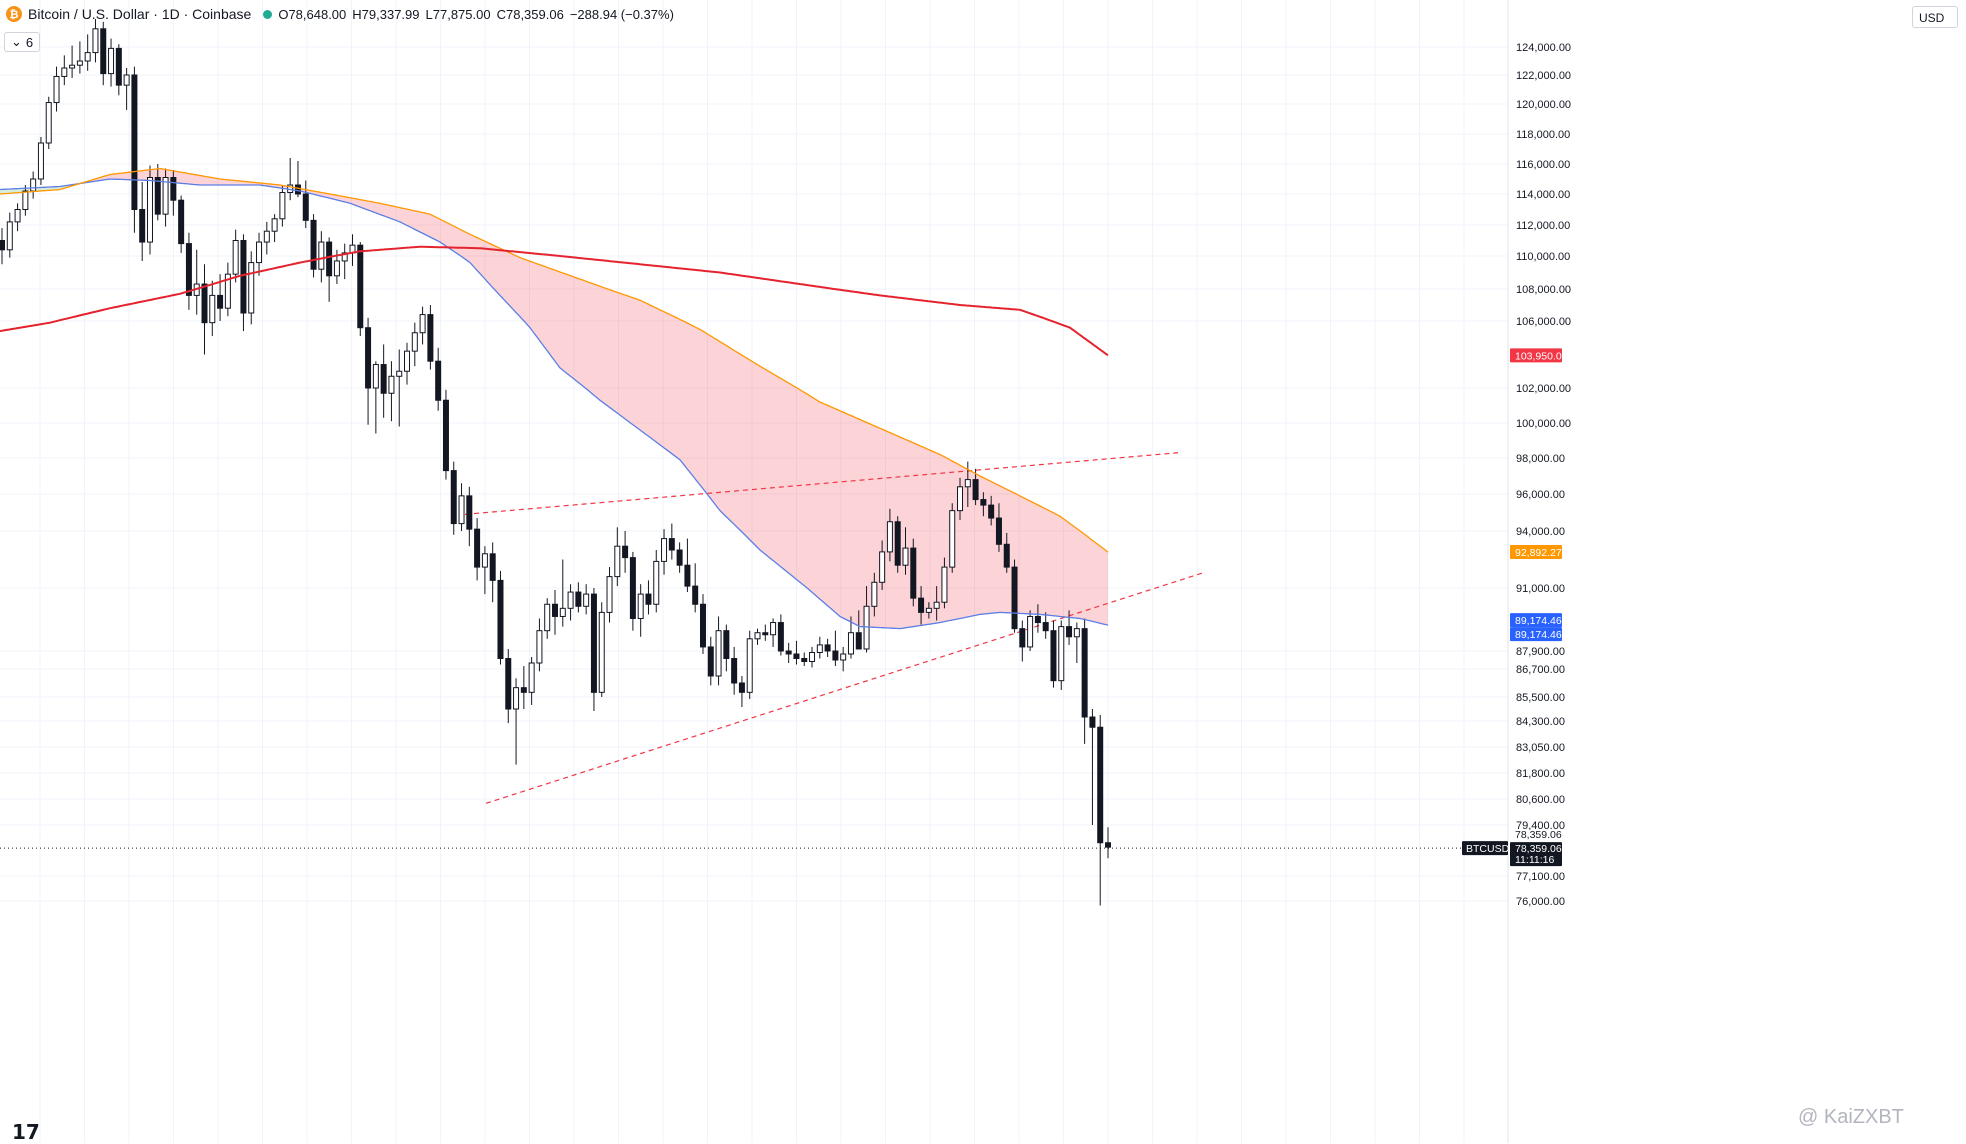 This screenshot has height=1144, width=1966. I want to click on svg-text: 92,892.27, so click(1538, 553).